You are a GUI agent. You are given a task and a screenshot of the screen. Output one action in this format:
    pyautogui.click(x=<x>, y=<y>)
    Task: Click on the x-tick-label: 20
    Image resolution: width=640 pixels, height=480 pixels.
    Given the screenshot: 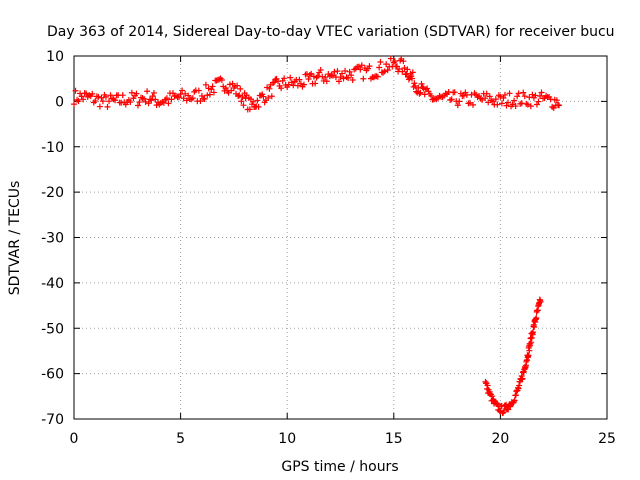 What is the action you would take?
    pyautogui.click(x=500, y=439)
    